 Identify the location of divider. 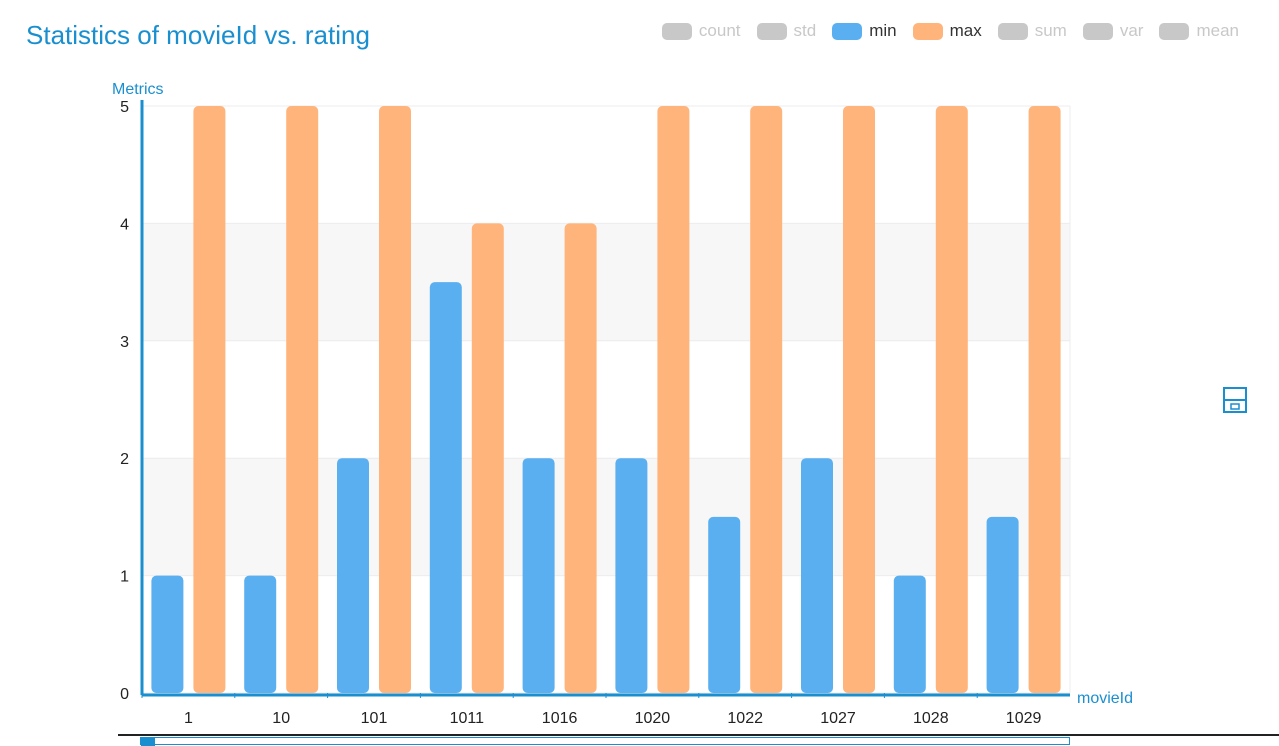
(698, 735).